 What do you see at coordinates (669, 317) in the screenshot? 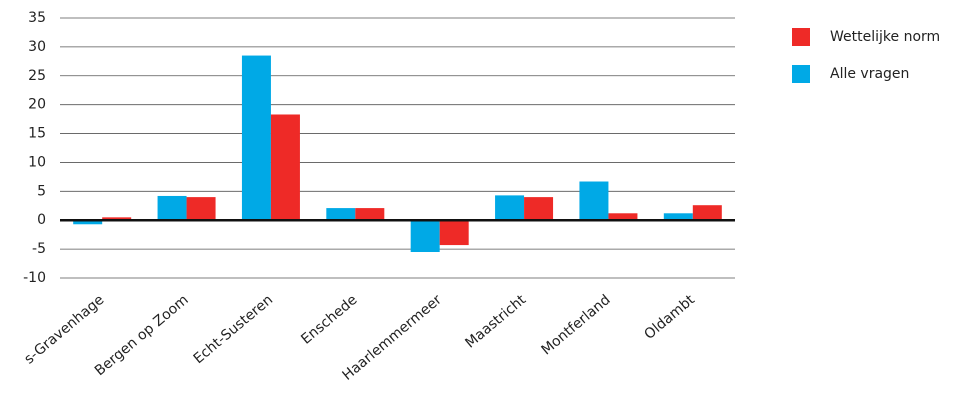
I see `x-tick-label: Oldambt` at bounding box center [669, 317].